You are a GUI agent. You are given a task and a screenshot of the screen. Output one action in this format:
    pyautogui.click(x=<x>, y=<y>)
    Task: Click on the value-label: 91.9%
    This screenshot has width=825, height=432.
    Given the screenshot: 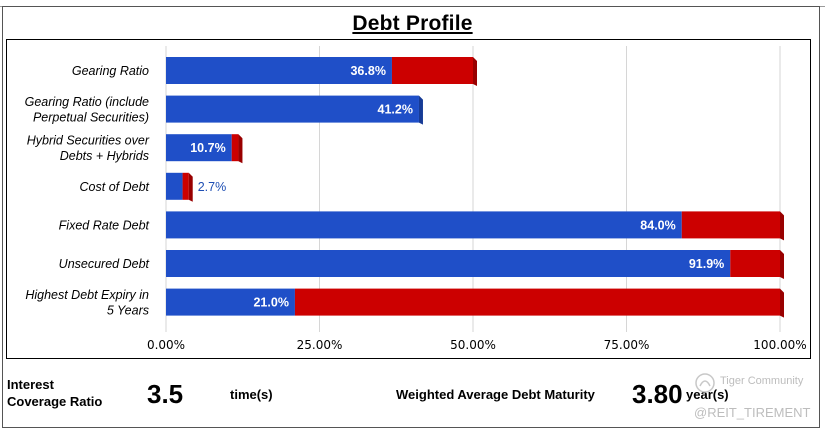 What is the action you would take?
    pyautogui.click(x=706, y=264)
    